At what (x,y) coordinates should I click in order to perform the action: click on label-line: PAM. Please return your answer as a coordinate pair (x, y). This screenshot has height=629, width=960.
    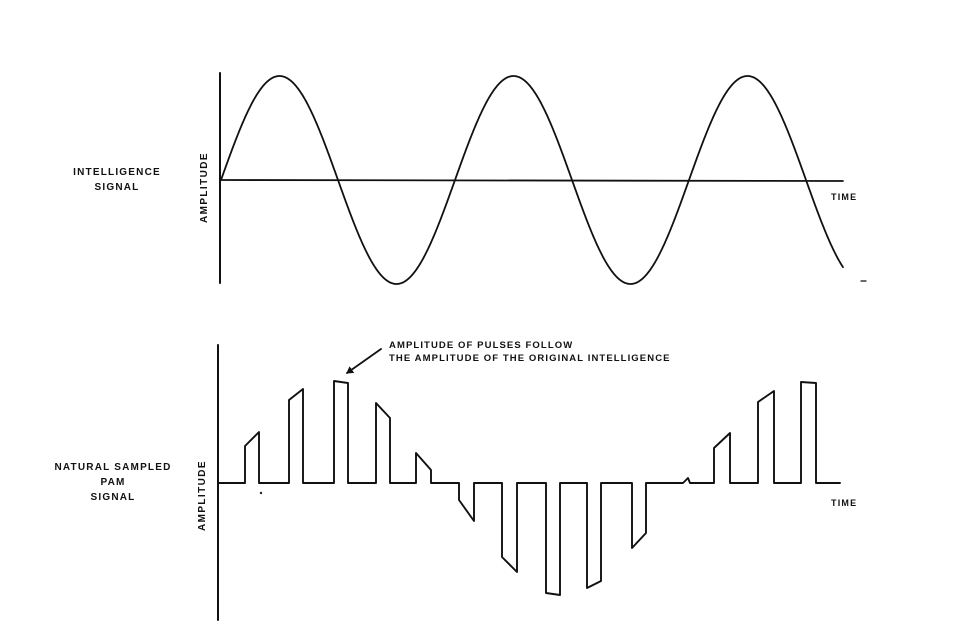
    Looking at the image, I should click on (113, 482).